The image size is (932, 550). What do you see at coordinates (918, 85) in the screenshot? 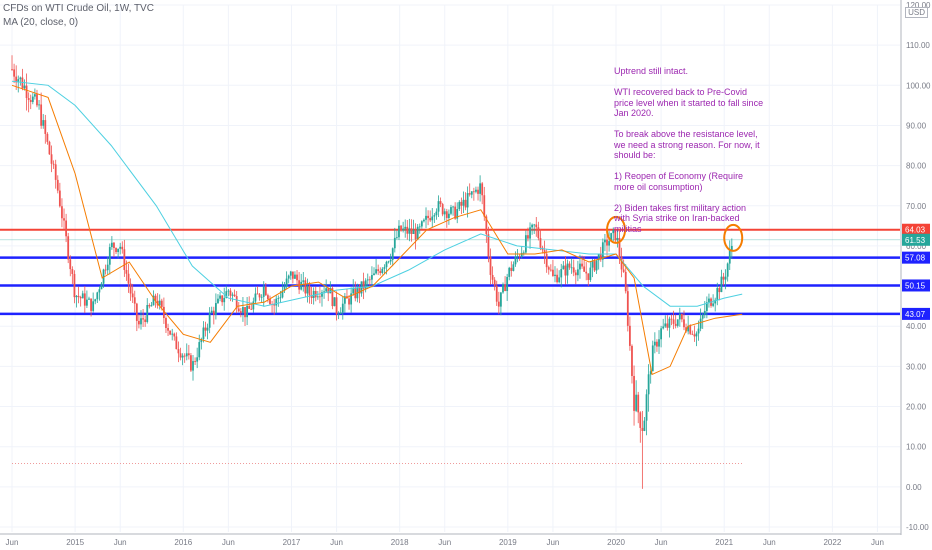
I see `y-tick-label: 100.00` at bounding box center [918, 85].